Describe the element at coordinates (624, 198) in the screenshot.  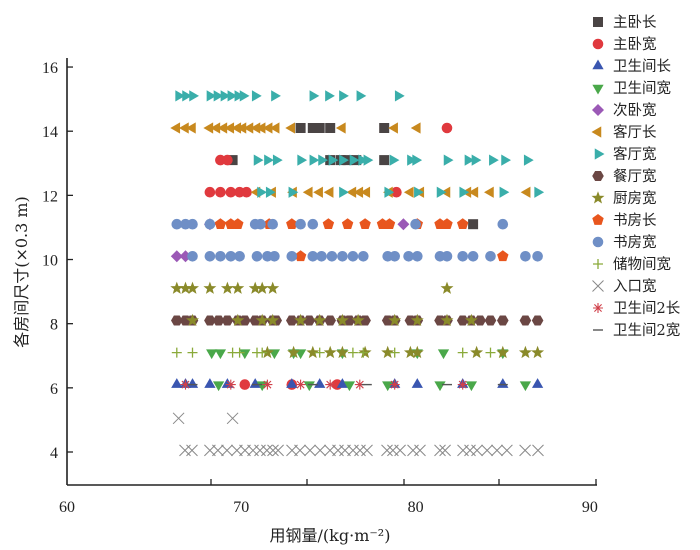
I see `legend-item: 厨房宽` at that location.